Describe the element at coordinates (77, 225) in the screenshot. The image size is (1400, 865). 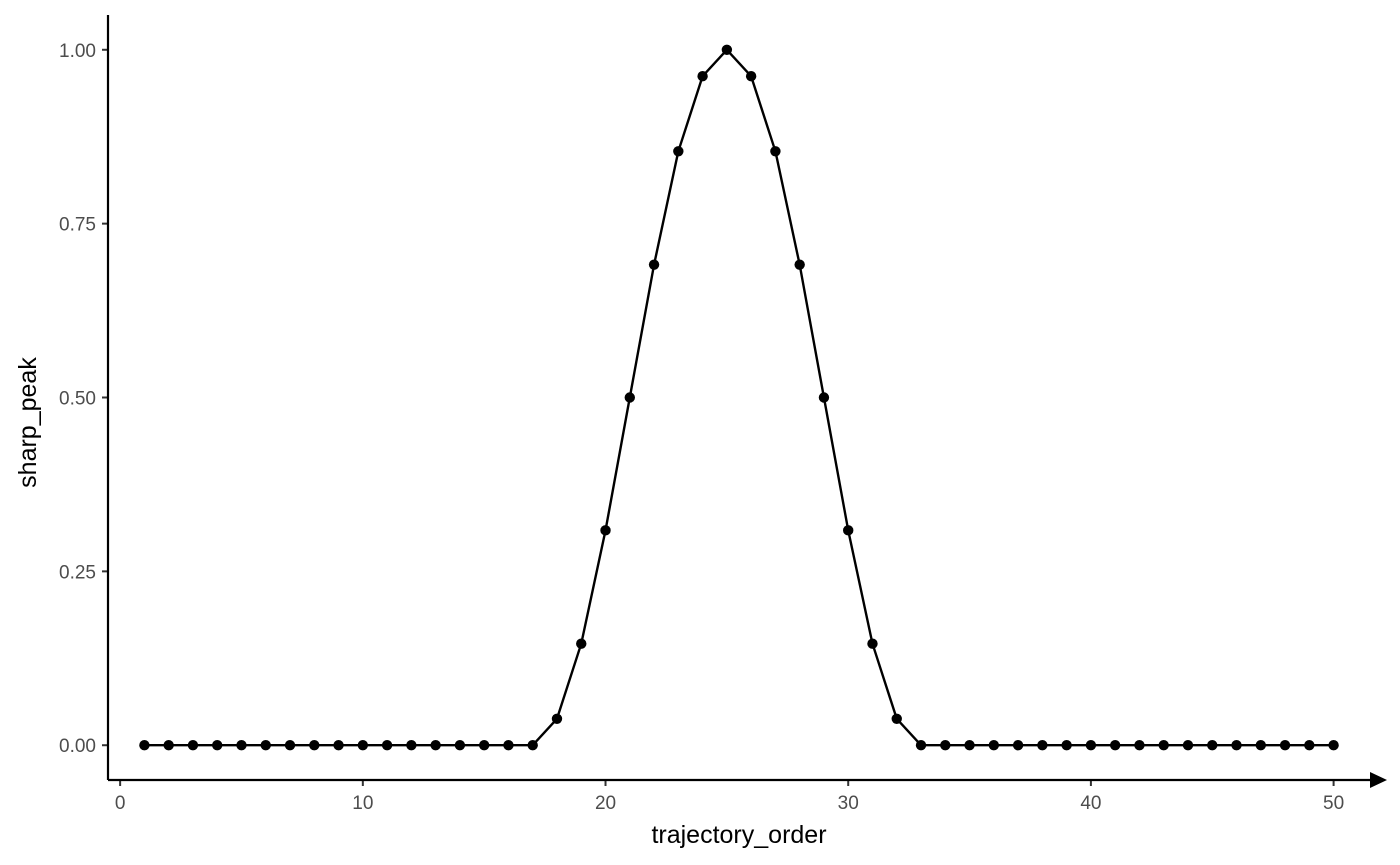
I see `y-tick-label: 0.75` at that location.